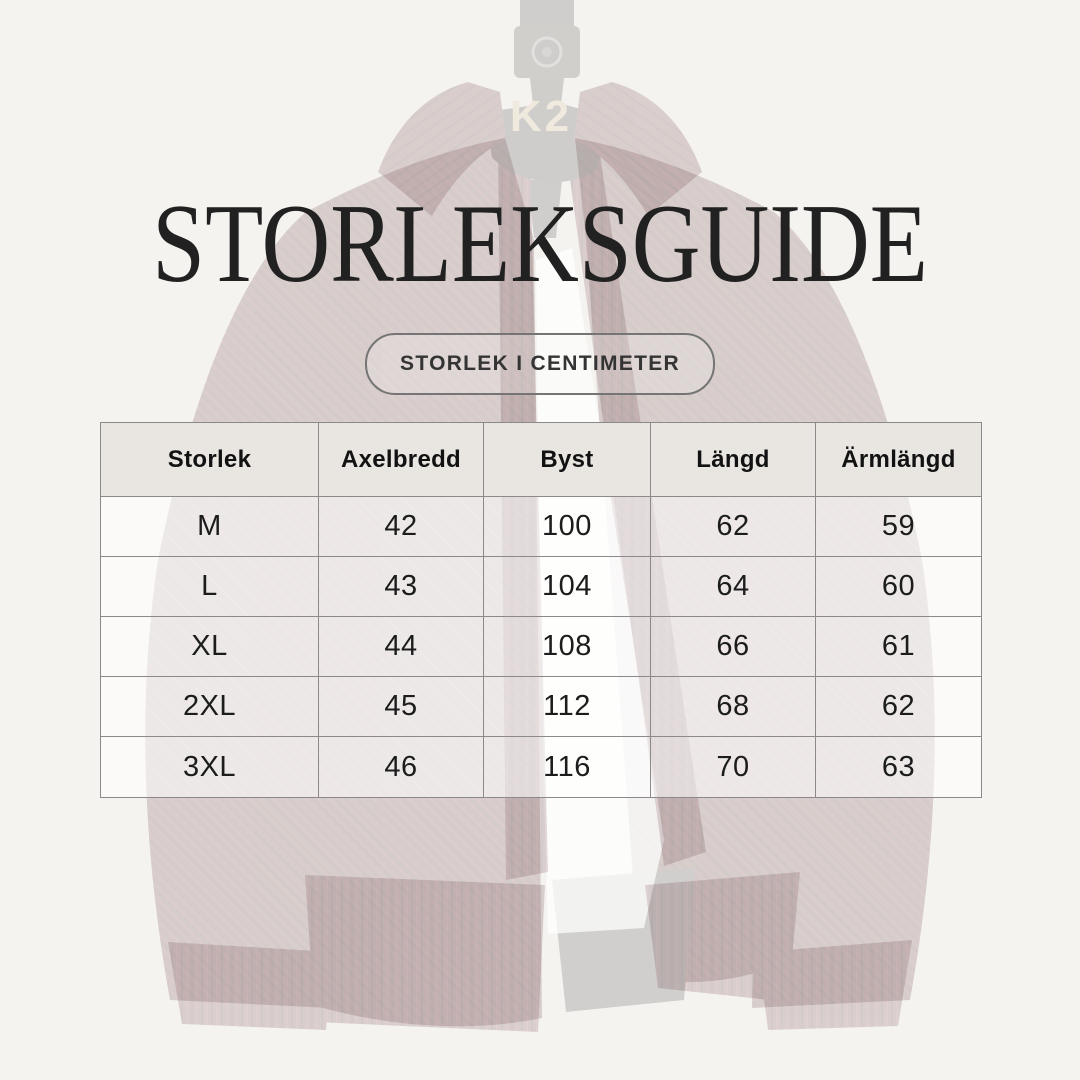 The image size is (1080, 1080). Describe the element at coordinates (545, 142) in the screenshot. I see `hanger-shield` at that location.